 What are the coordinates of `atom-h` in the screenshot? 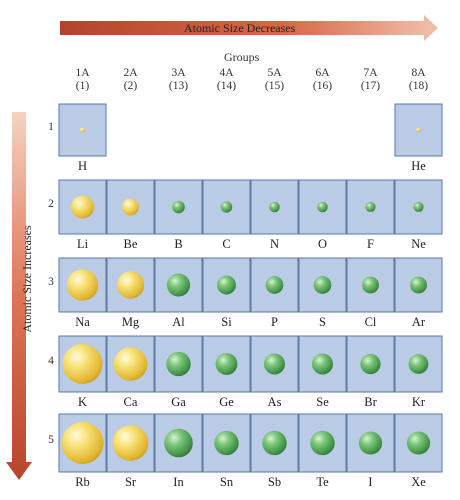 It's located at (82, 130).